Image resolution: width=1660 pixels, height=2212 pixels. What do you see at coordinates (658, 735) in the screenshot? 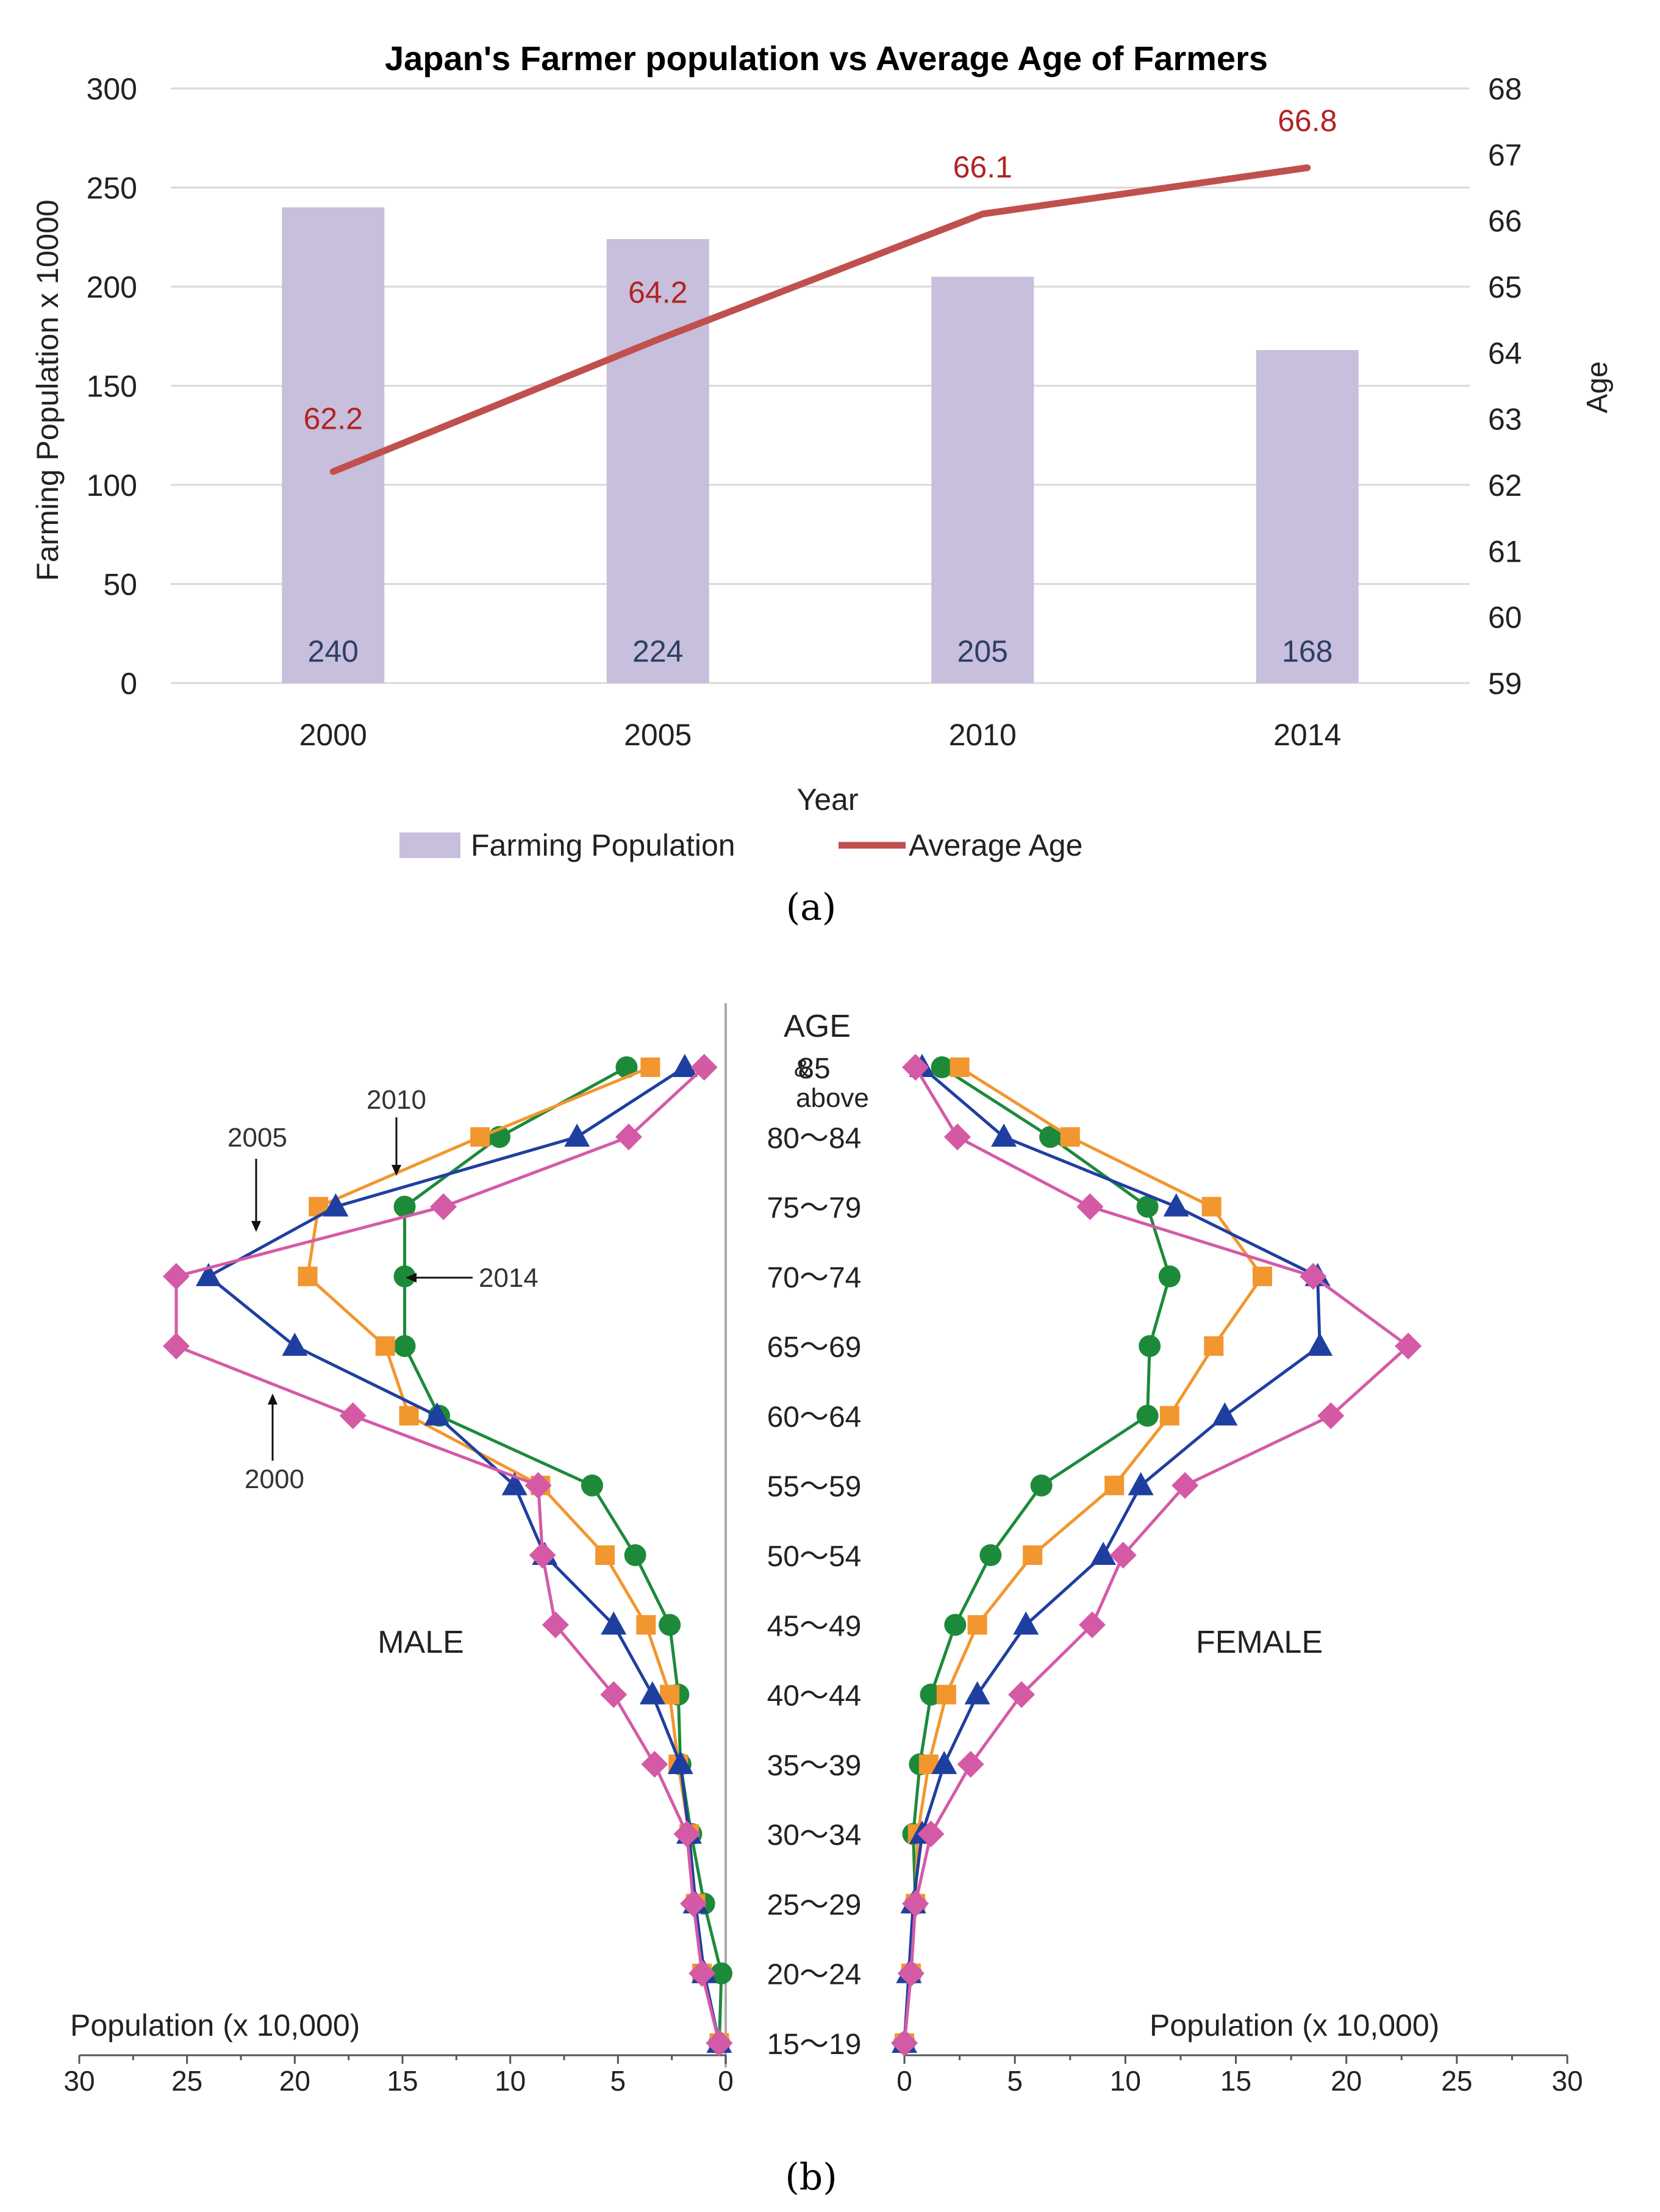
I see `x-tick-label: 2005` at bounding box center [658, 735].